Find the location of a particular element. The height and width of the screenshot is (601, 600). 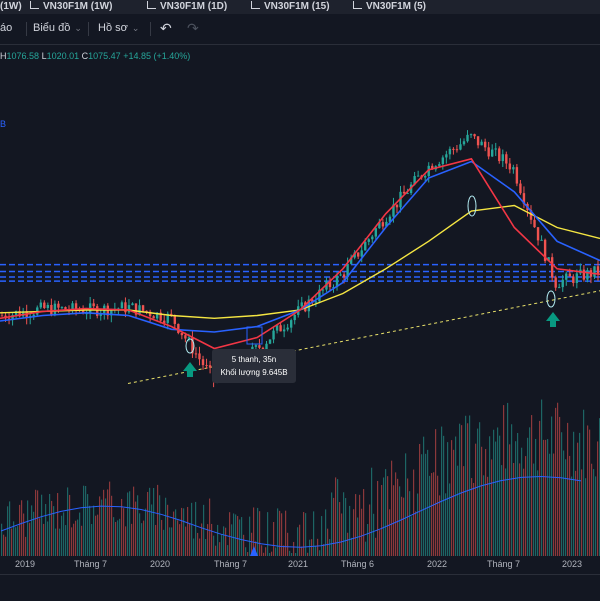

tab-vn30f1m-1w: VN30F1M (1W) is located at coordinates (71, 7).